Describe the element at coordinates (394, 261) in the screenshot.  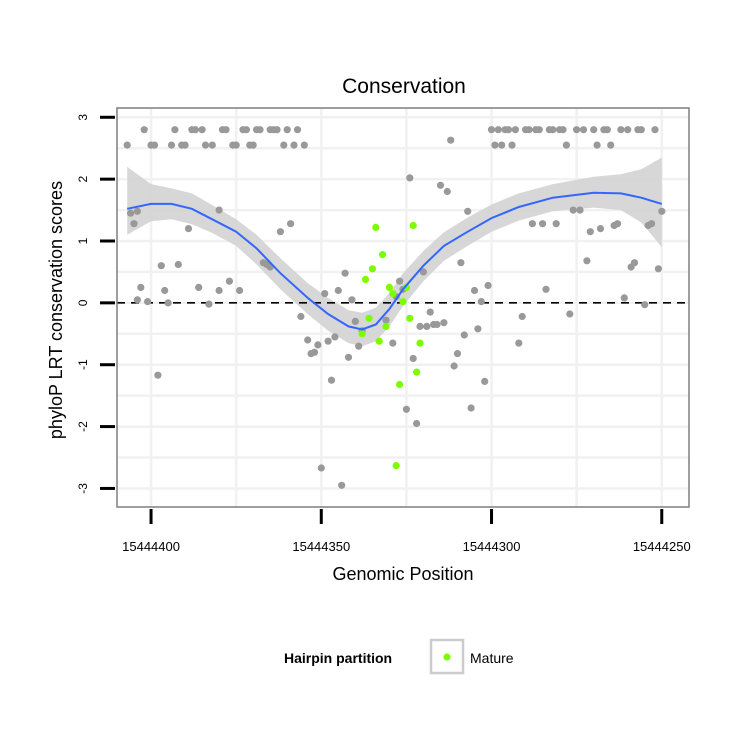
I see `smooth-curve-layer` at that location.